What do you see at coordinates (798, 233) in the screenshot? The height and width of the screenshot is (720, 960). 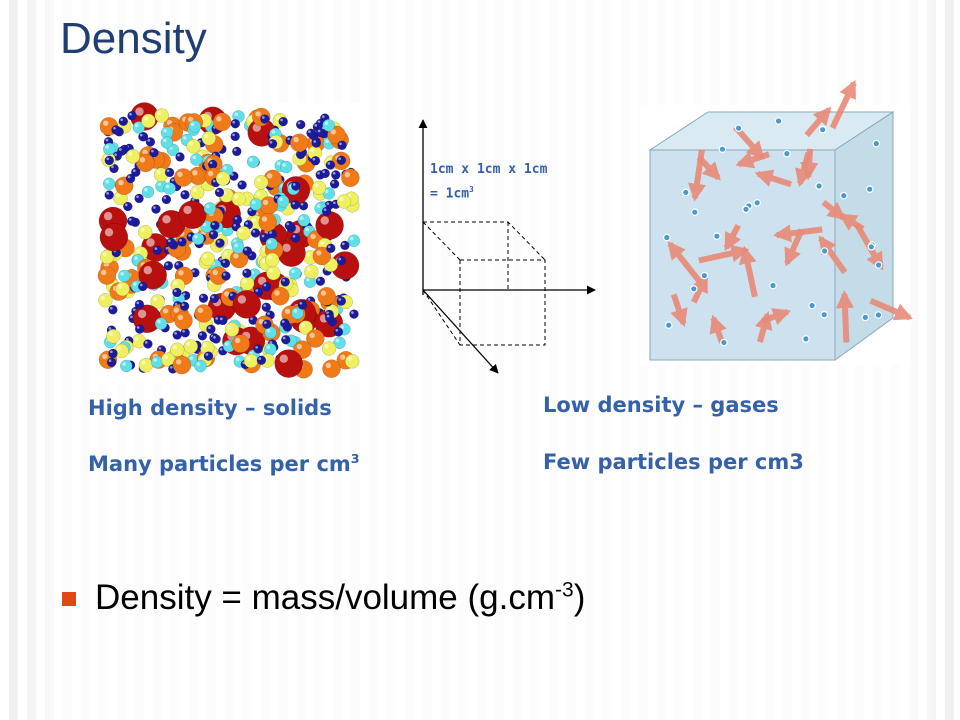 I see `motion-arrow` at bounding box center [798, 233].